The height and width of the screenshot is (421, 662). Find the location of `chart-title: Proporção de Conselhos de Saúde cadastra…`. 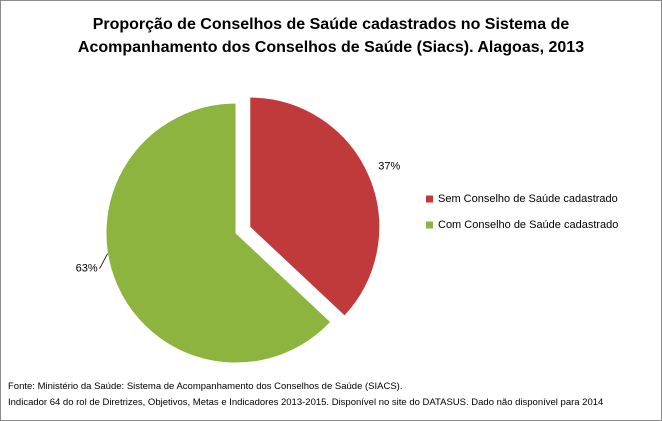

chart-title: Proporção de Conselhos de Saúde cadastra… is located at coordinates (331, 36).